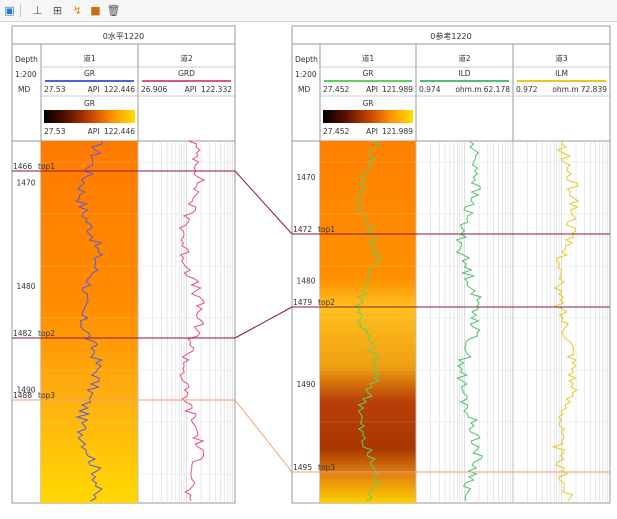  Describe the element at coordinates (22, 395) in the screenshot. I see `top-depth-label: 1488` at that location.